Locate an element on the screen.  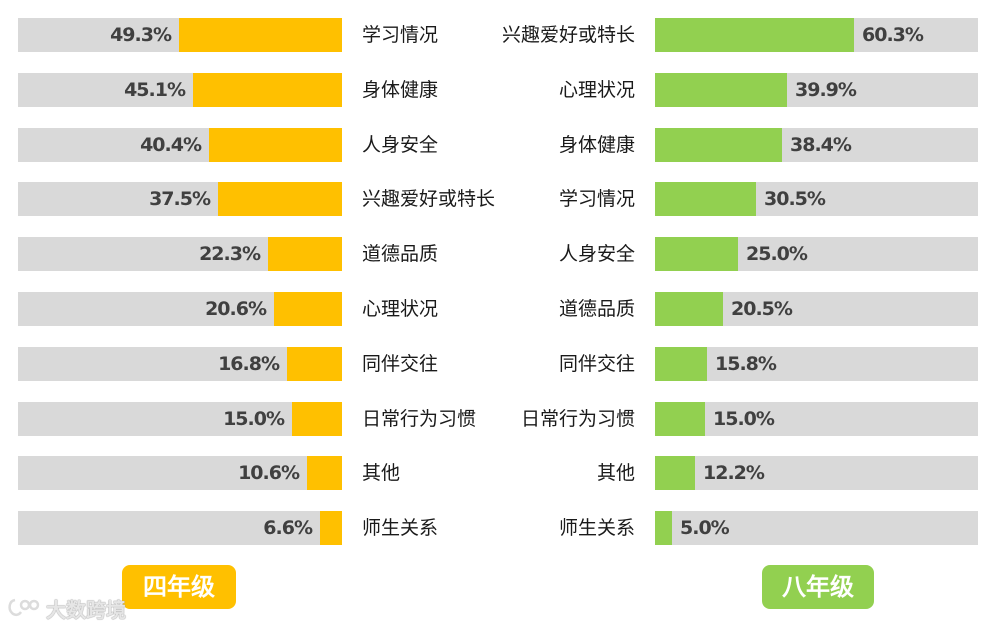
grade4-bar-track: 16.8% is located at coordinates (180, 364).